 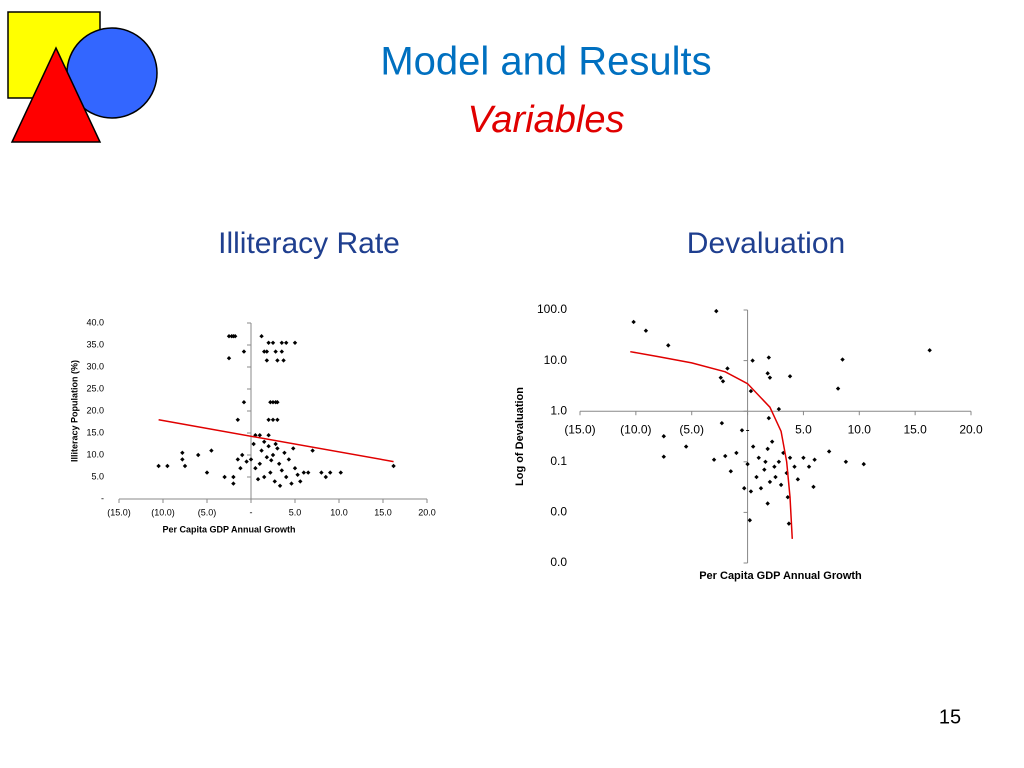 What do you see at coordinates (95, 344) in the screenshot?
I see `y-tick-label: 35.0` at bounding box center [95, 344].